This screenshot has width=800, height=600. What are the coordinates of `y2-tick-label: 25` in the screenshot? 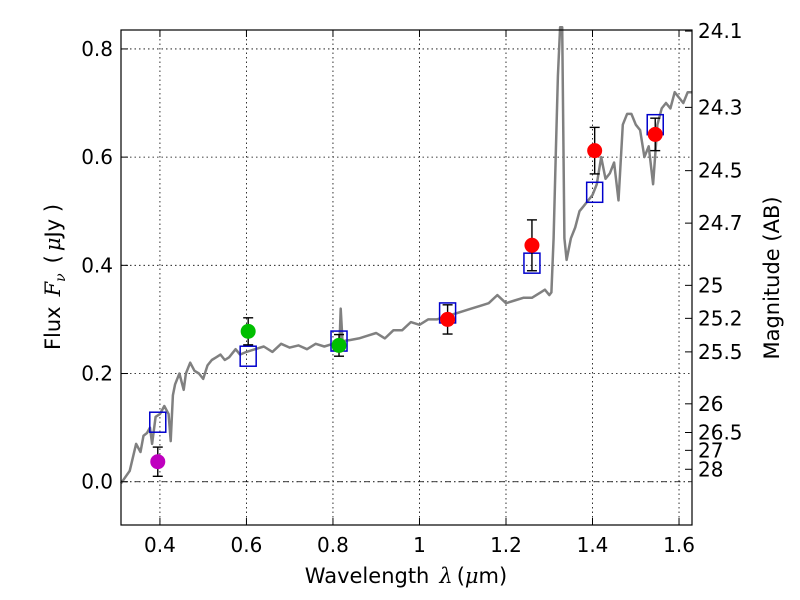 It's located at (710, 285).